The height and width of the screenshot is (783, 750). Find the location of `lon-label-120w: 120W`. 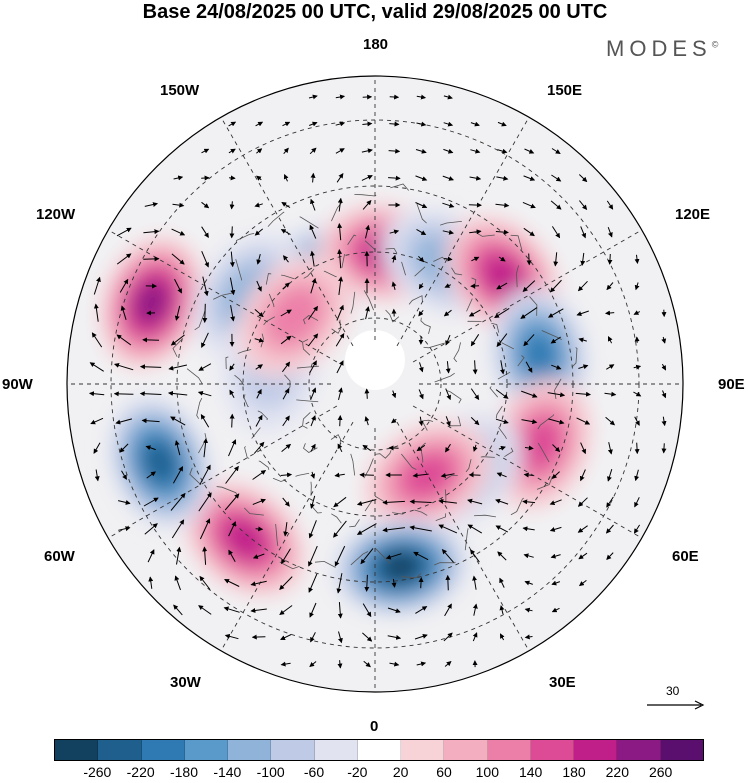

lon-label-120w: 120W is located at coordinates (56, 214).